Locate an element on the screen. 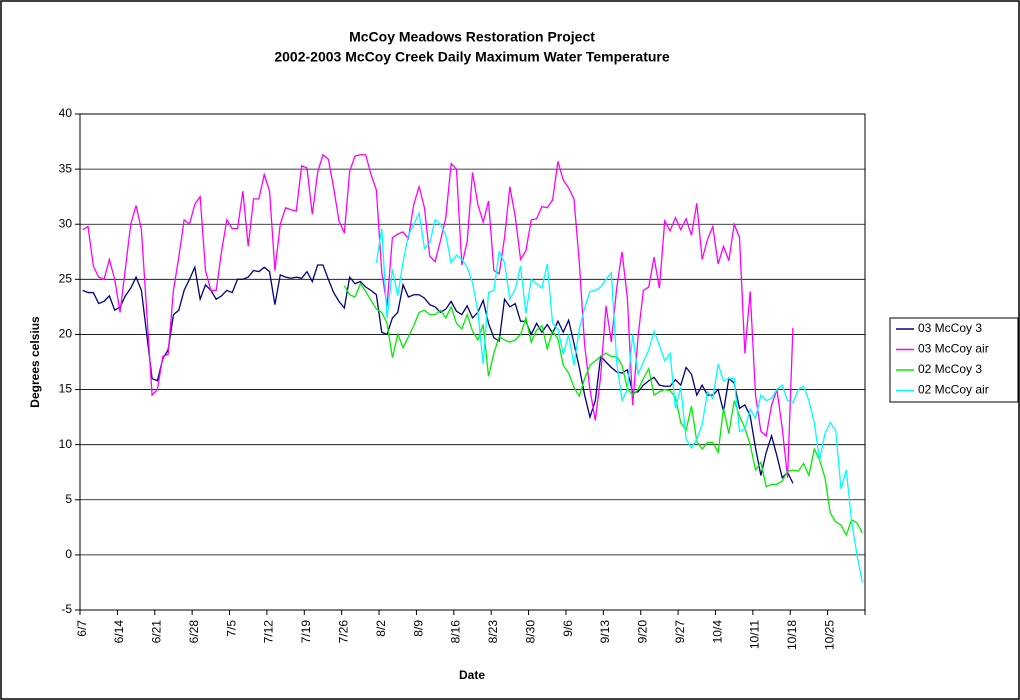 The height and width of the screenshot is (700, 1020). y-tick-label: 40 is located at coordinates (66, 113).